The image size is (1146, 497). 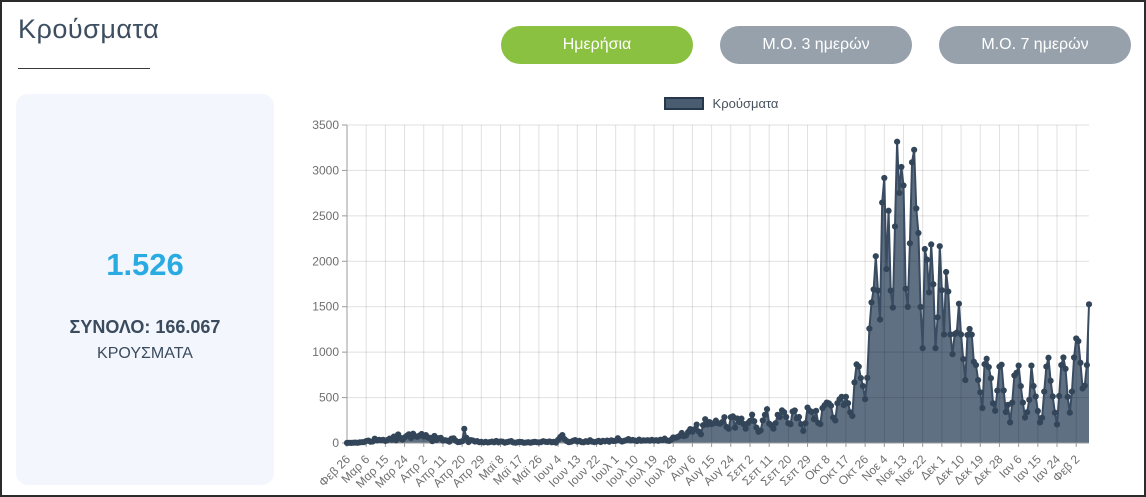 I want to click on svg-text: 3500, so click(x=325, y=125).